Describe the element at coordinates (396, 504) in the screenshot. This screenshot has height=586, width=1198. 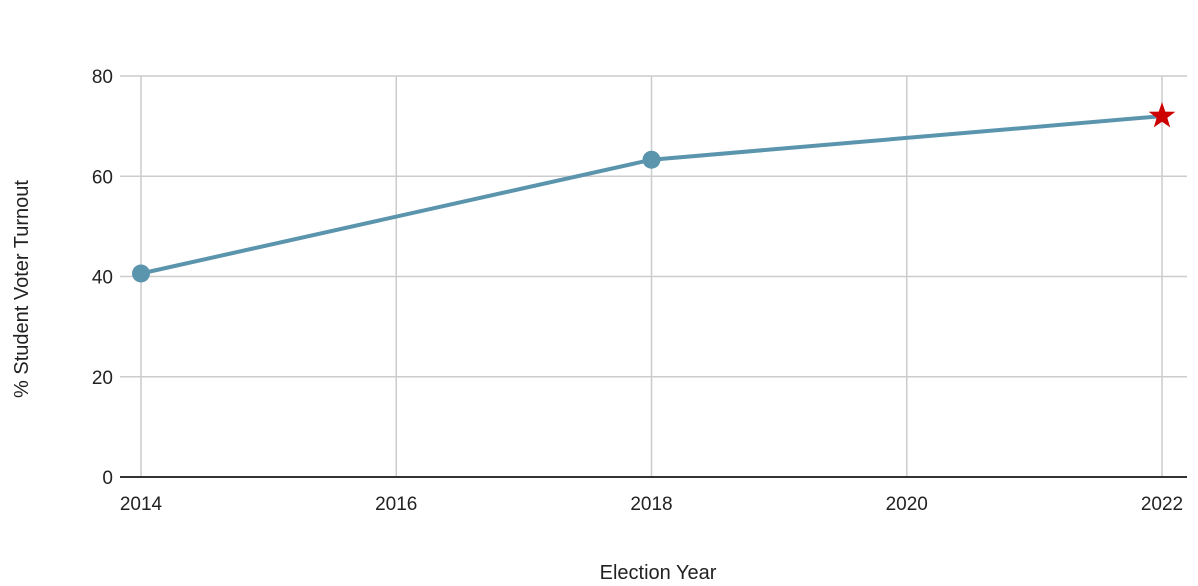
I see `x-tick-label: 2016` at that location.